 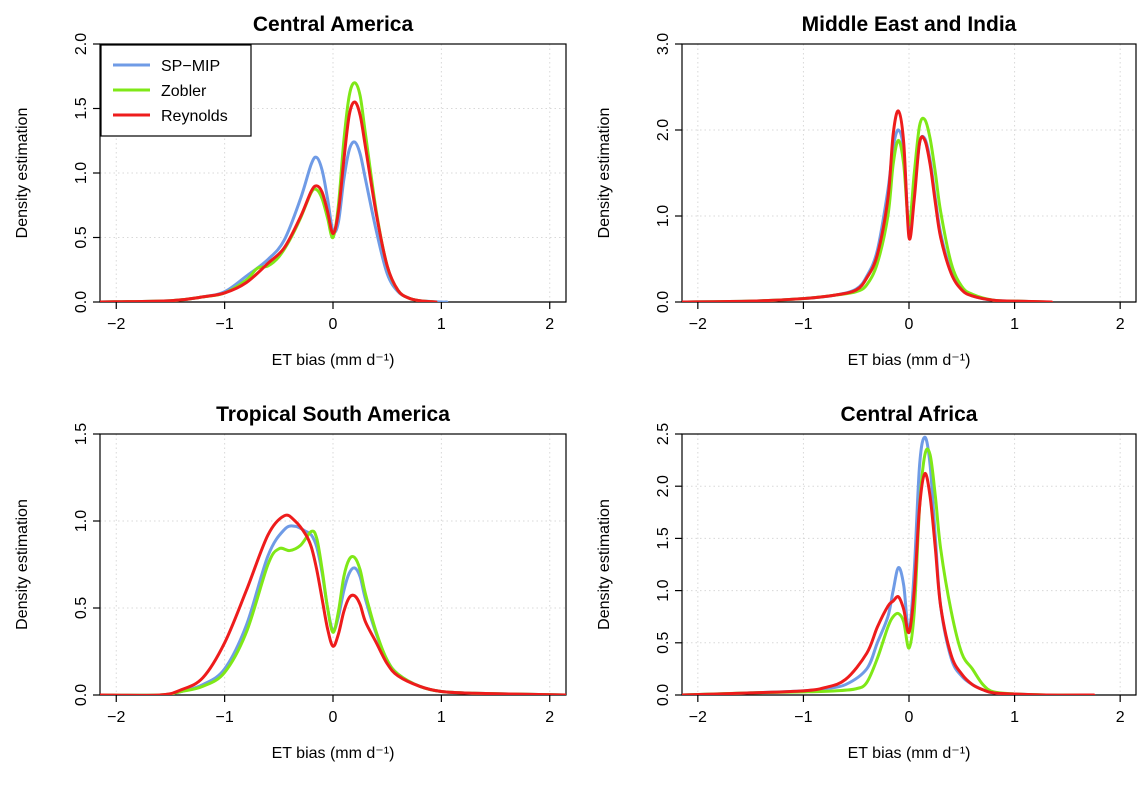 I want to click on legend-box, so click(x=176, y=90).